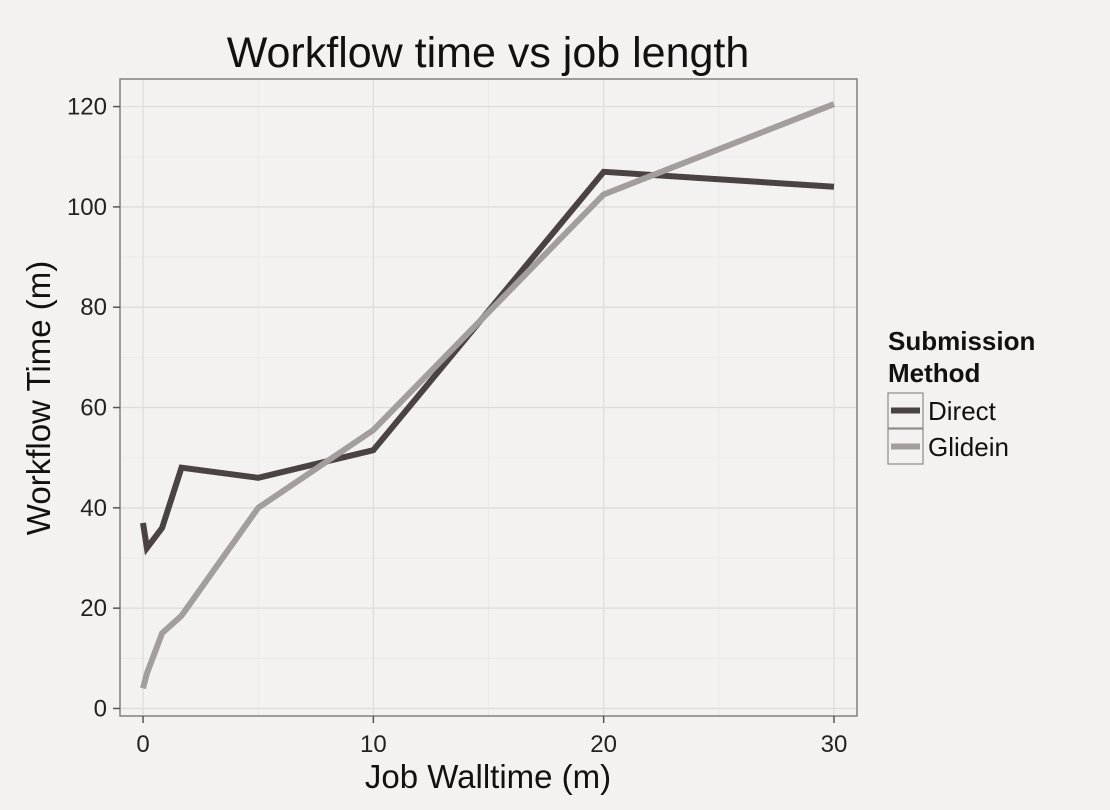 The image size is (1110, 810). What do you see at coordinates (38, 398) in the screenshot?
I see `y-axis-label: Workflow Time (m)` at bounding box center [38, 398].